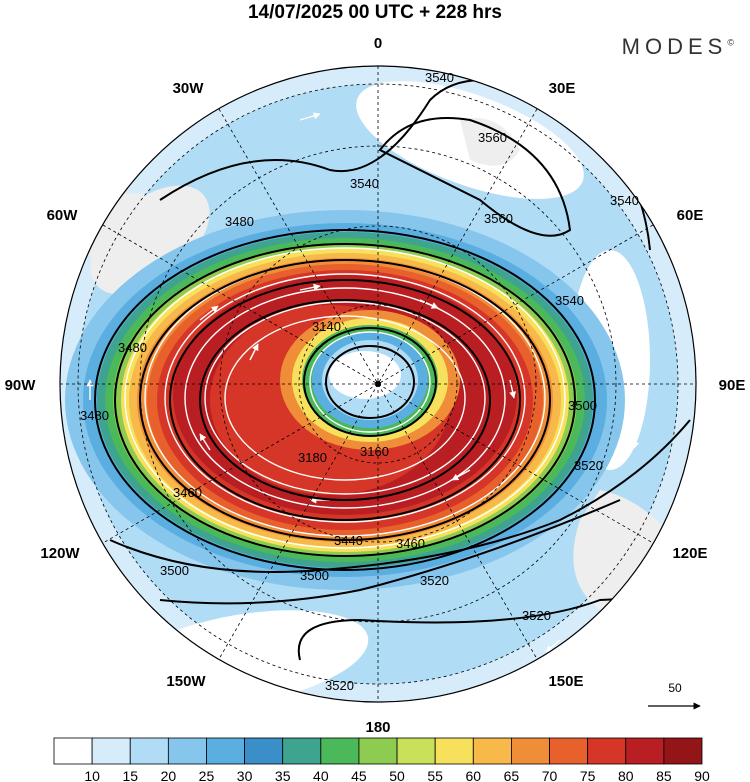 Image resolution: width=750 pixels, height=782 pixels. Describe the element at coordinates (435, 775) in the screenshot. I see `colorbar-tick-label: 55` at that location.